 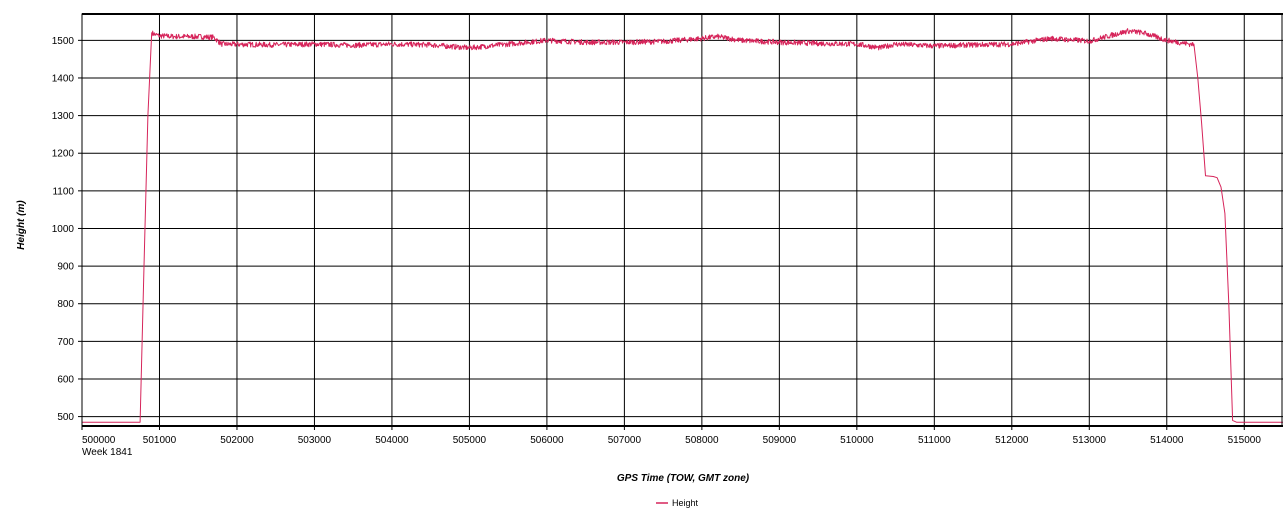 I want to click on legend-label-height: Height, so click(x=685, y=503).